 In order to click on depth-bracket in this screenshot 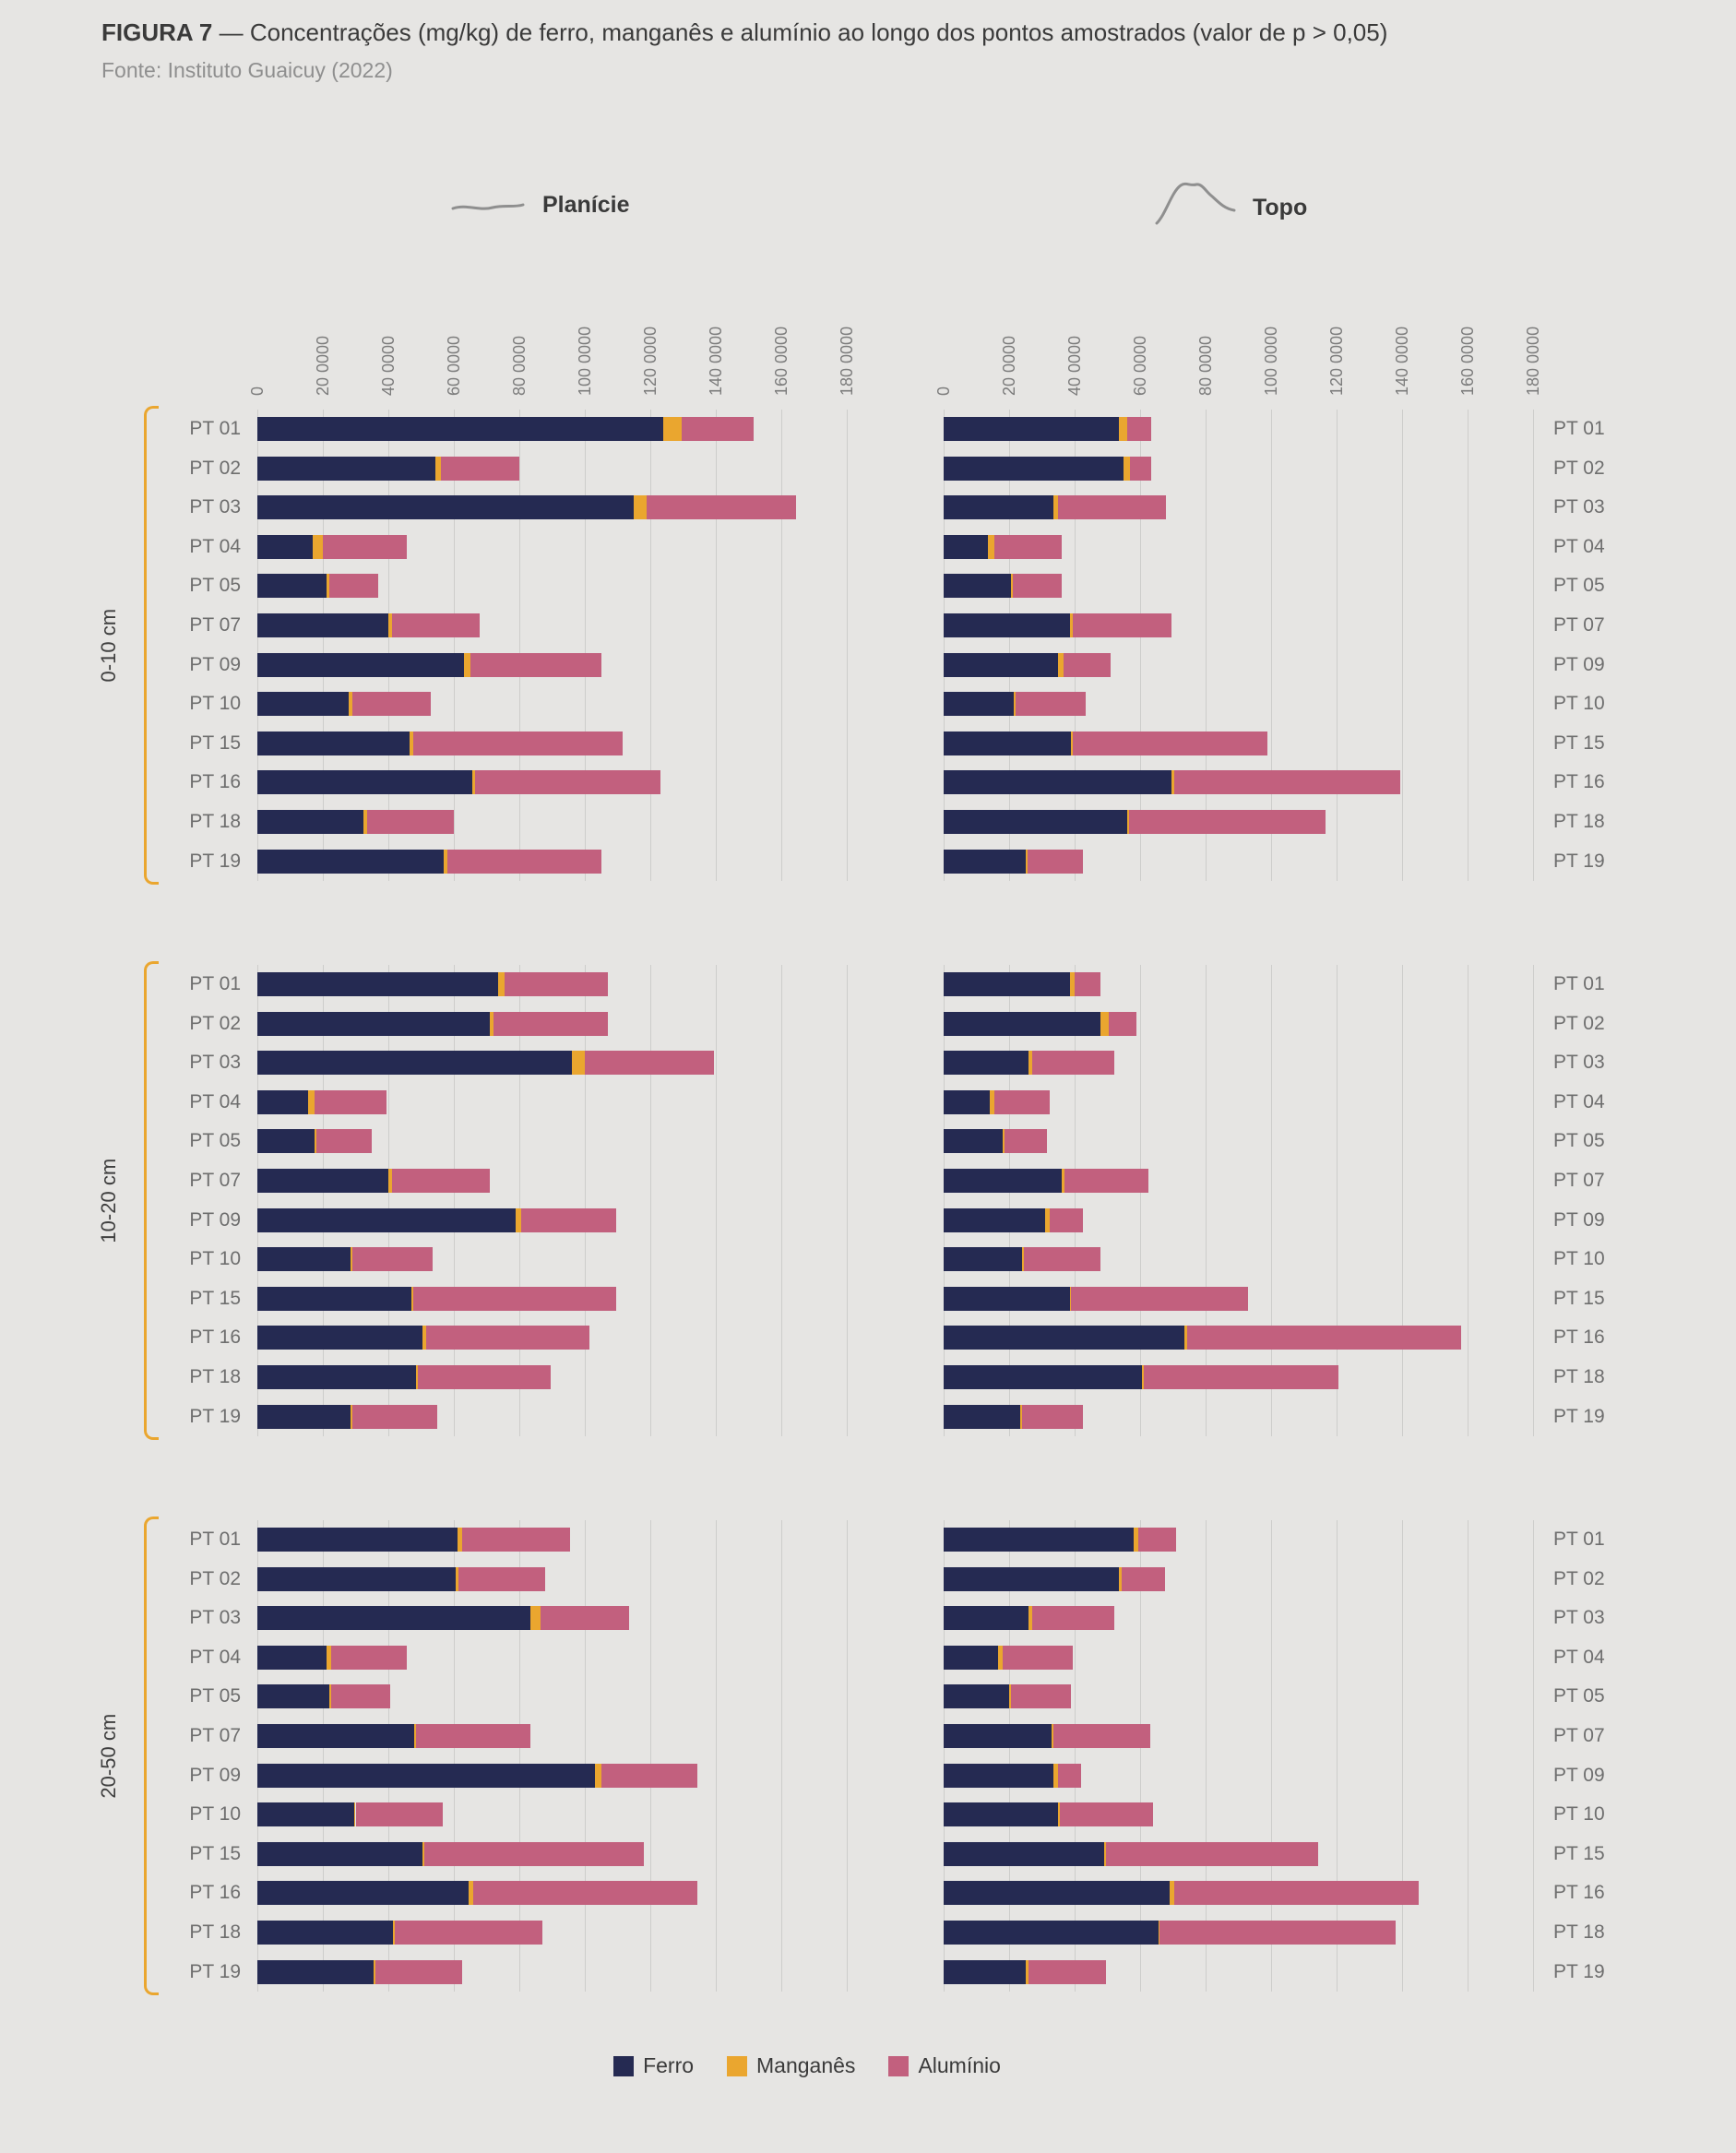, I will do `click(151, 1200)`.